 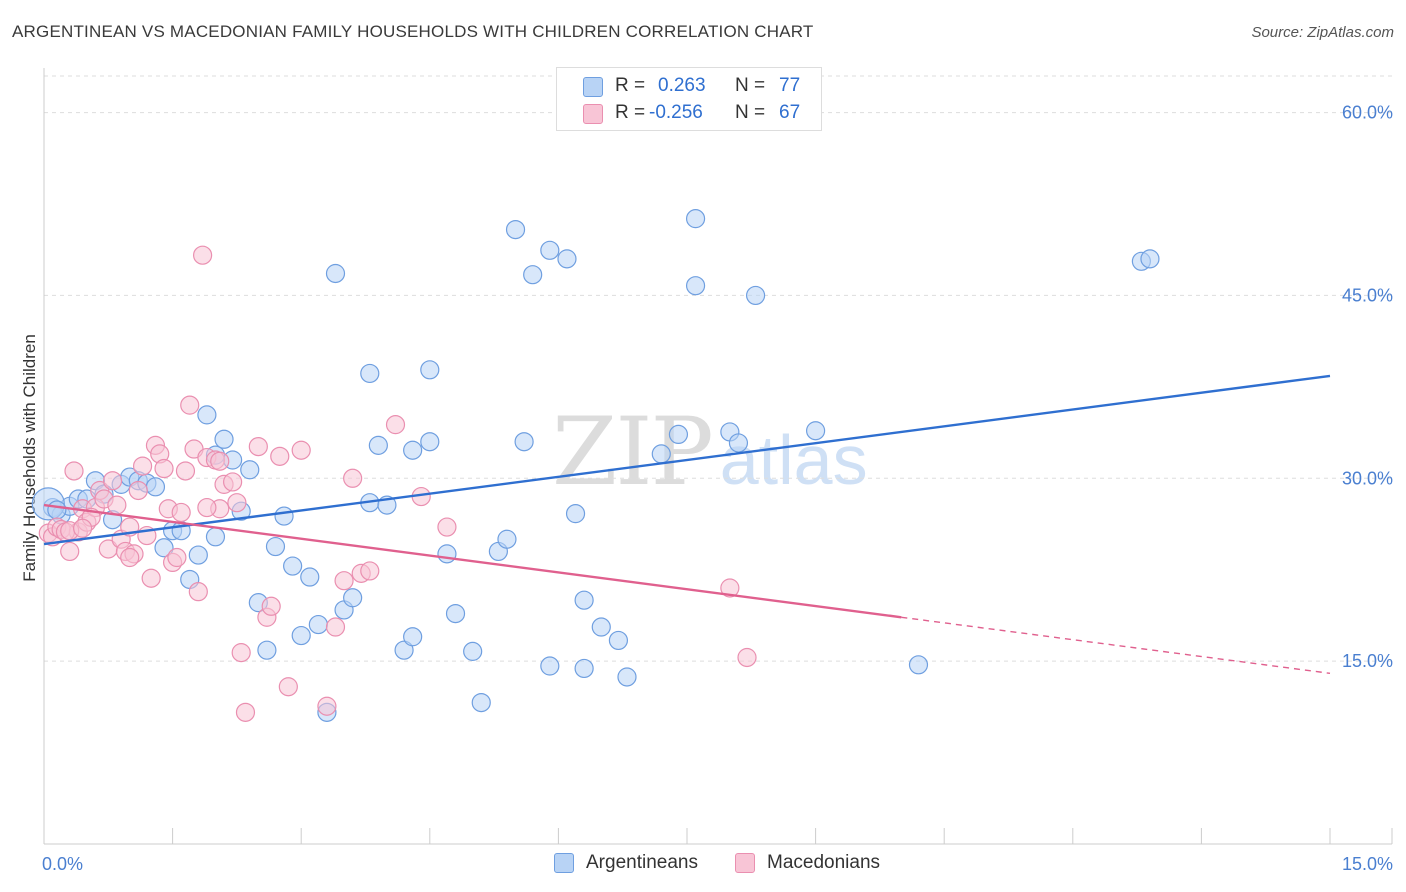 I want to click on y-tick-label: 60.0%, so click(x=1367, y=113).